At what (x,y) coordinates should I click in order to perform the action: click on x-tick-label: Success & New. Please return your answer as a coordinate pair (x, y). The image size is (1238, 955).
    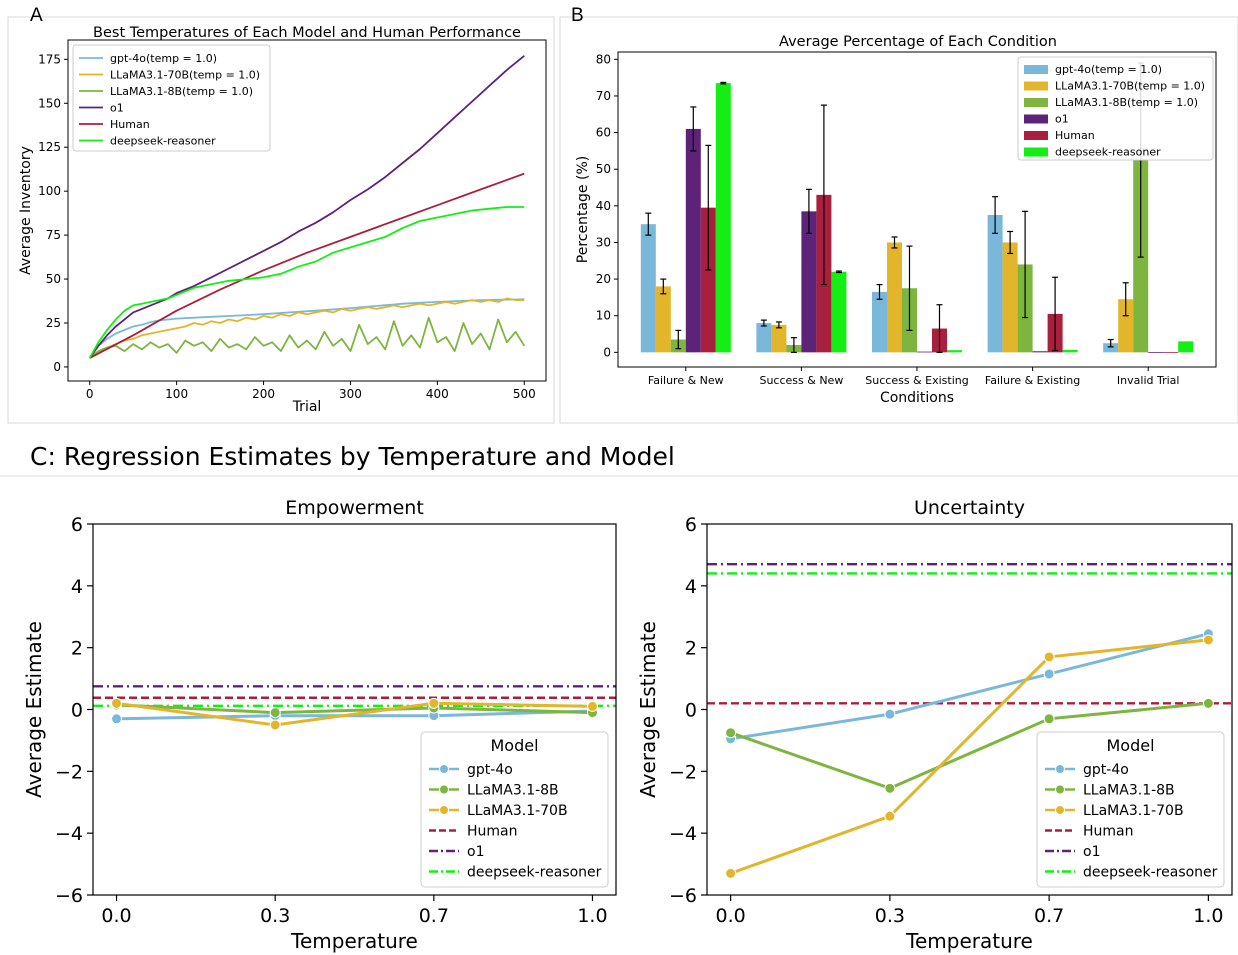
    Looking at the image, I should click on (801, 380).